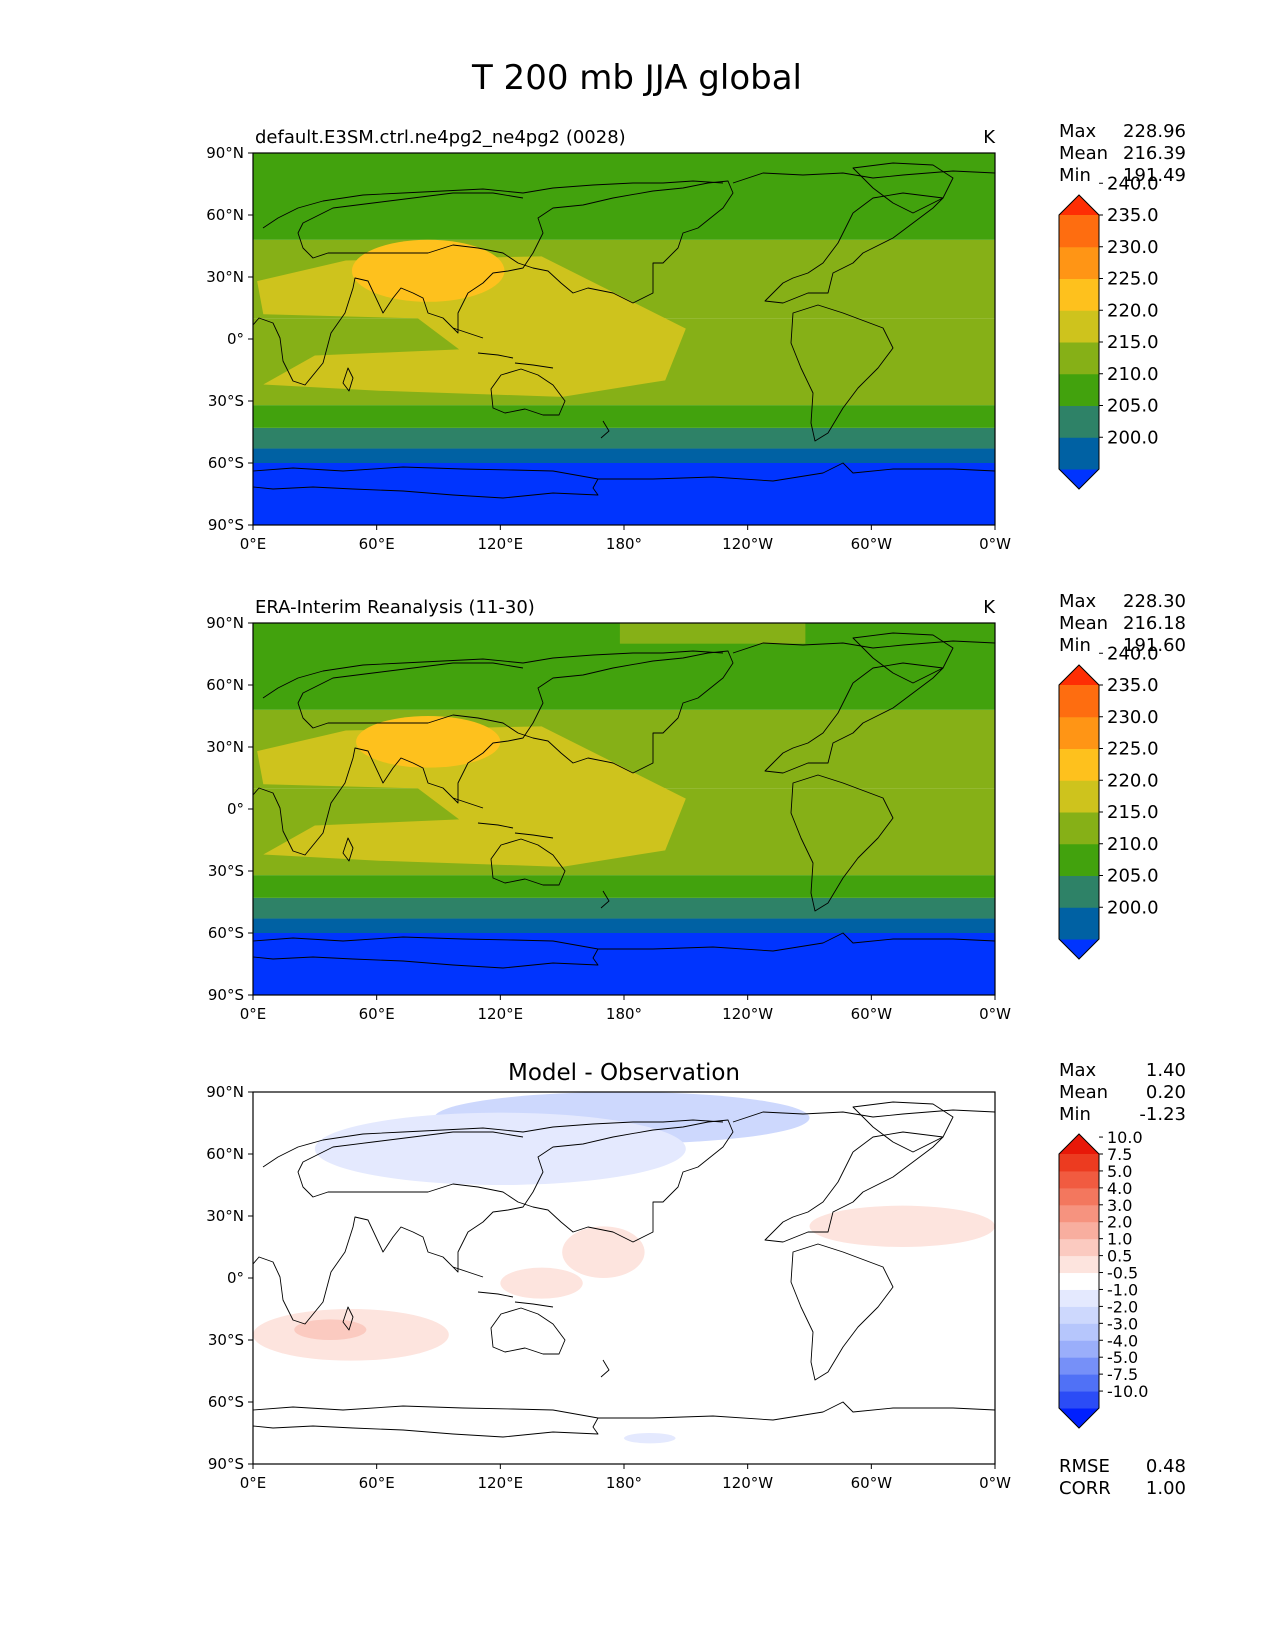  Describe the element at coordinates (1133, 780) in the screenshot. I see `colorbar-tick-label: 220.0` at that location.